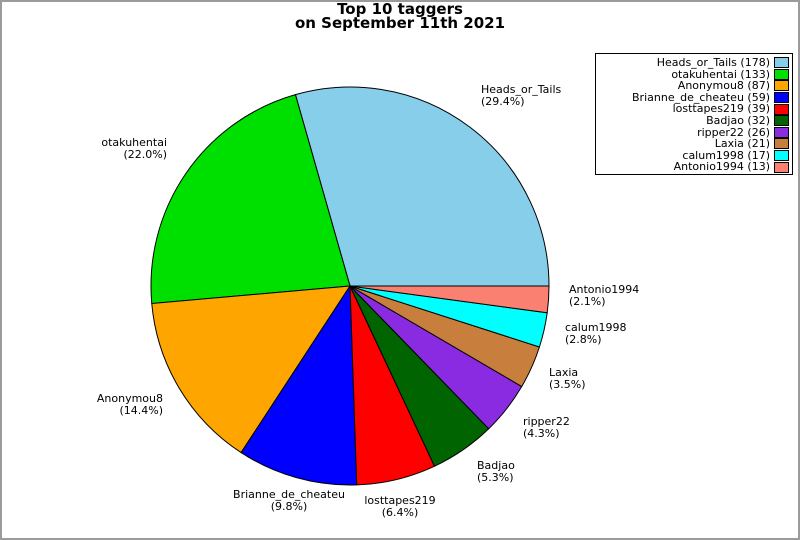 The image size is (800, 540). What do you see at coordinates (742, 144) in the screenshot?
I see `legend-label: Laxia (21)` at bounding box center [742, 144].